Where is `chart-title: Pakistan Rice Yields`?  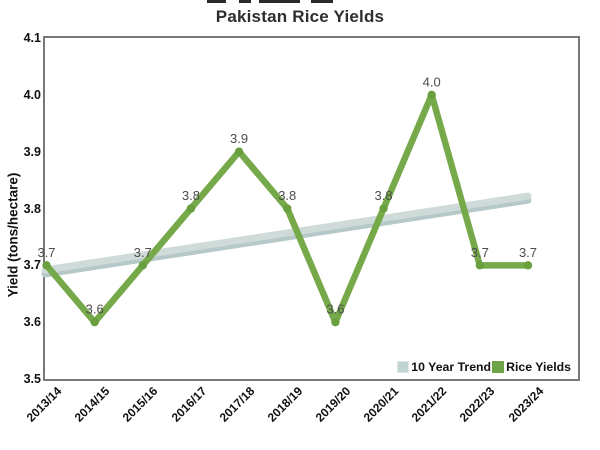
chart-title: Pakistan Rice Yields is located at coordinates (300, 16).